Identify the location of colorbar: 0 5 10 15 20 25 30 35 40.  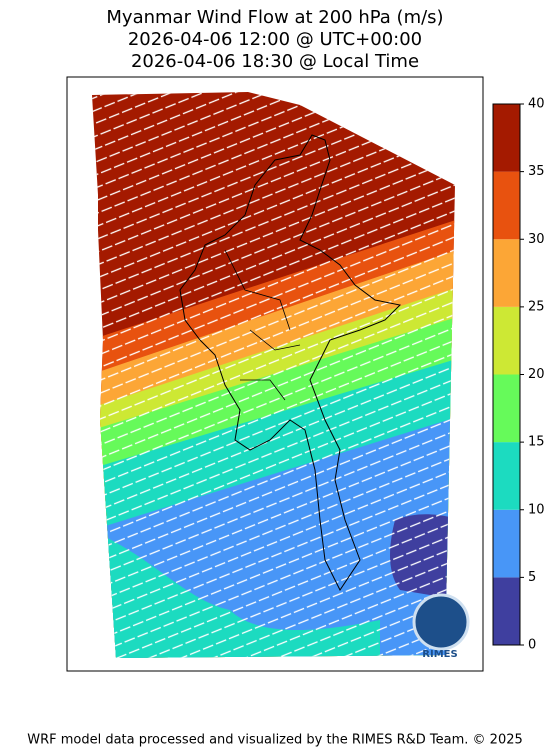
(518, 375).